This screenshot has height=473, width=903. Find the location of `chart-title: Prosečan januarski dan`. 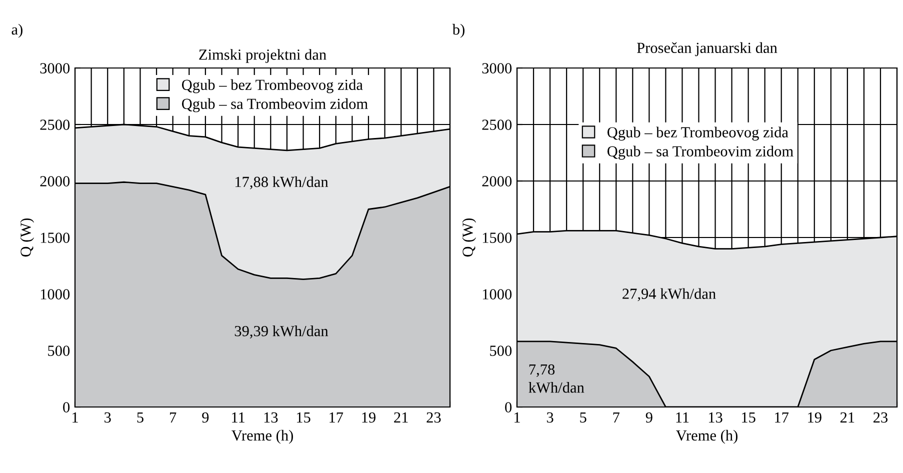

chart-title: Prosečan januarski dan is located at coordinates (707, 49).